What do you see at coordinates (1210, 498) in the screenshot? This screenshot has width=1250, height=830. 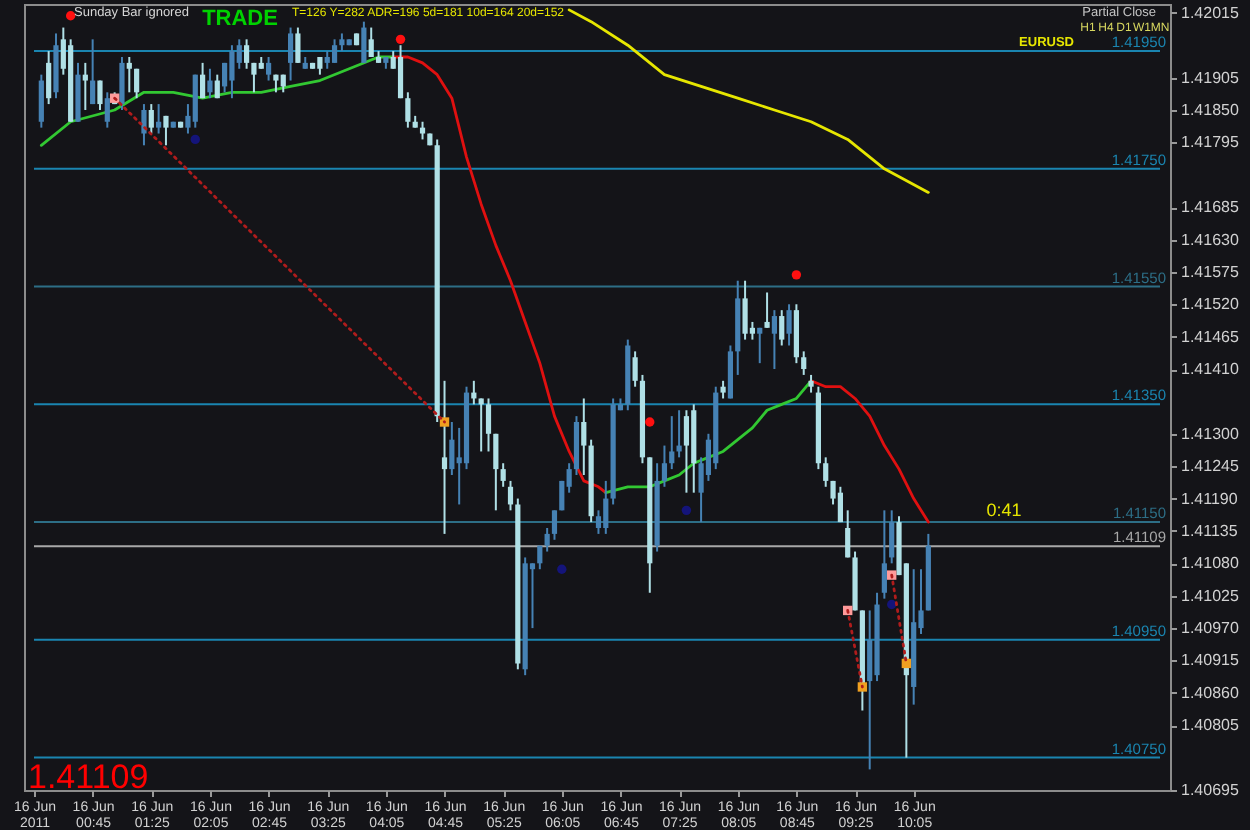 I see `y-tick-label: 1.41190` at bounding box center [1210, 498].